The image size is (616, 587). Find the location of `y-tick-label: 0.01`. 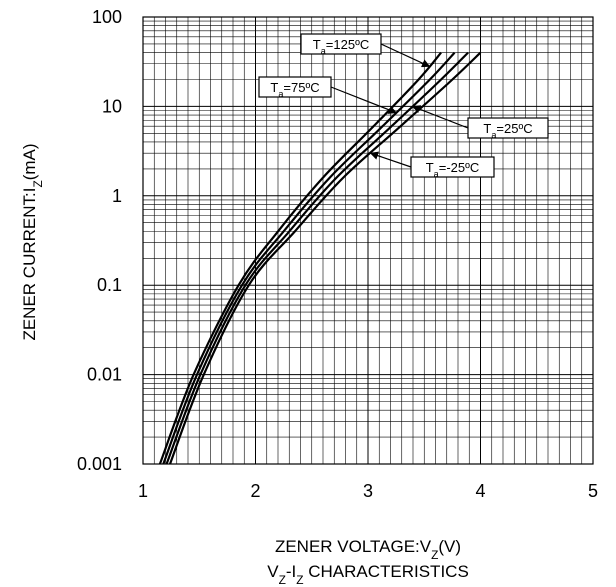

y-tick-label: 0.01 is located at coordinates (104, 375).